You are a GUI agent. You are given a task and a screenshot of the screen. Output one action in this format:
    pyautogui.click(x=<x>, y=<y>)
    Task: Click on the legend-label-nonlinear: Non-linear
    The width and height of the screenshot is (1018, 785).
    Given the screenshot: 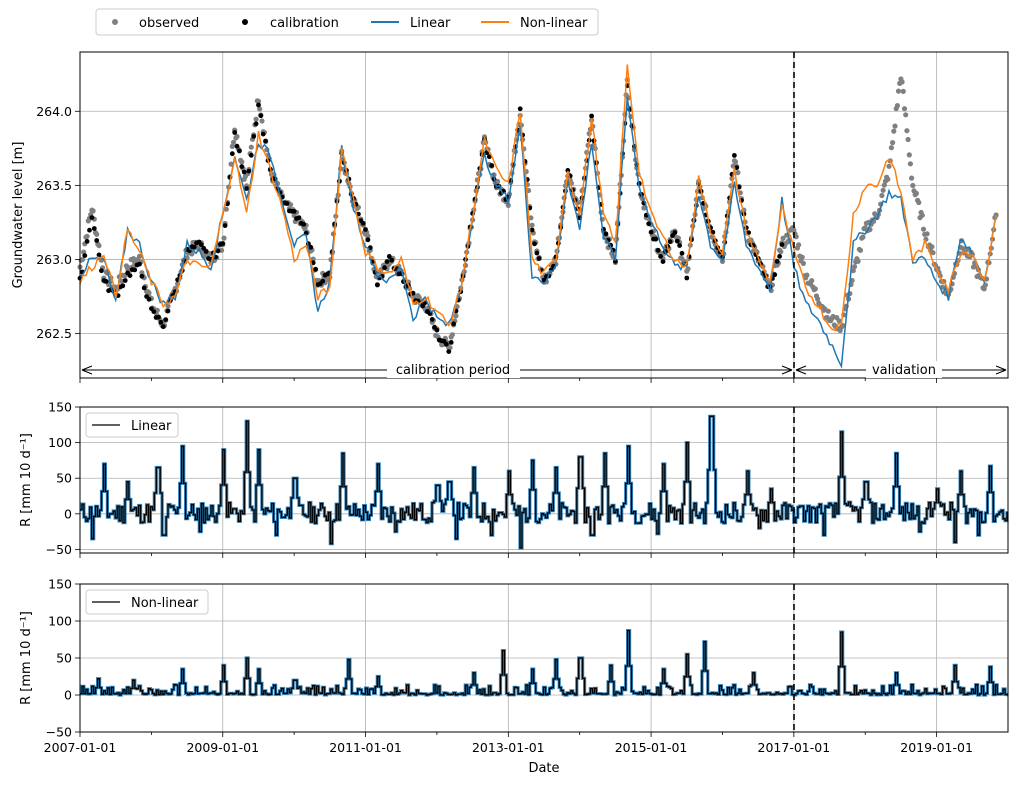 What is the action you would take?
    pyautogui.click(x=554, y=23)
    